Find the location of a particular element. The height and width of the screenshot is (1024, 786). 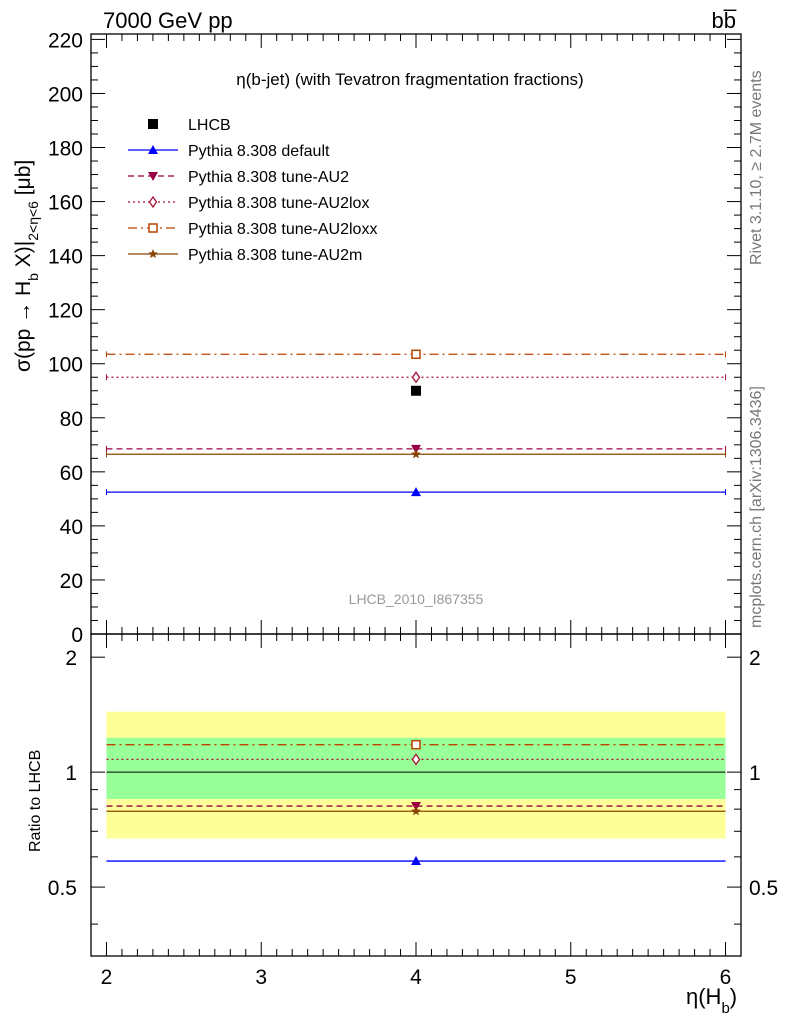

y-tick-label: 120 is located at coordinates (65, 311).